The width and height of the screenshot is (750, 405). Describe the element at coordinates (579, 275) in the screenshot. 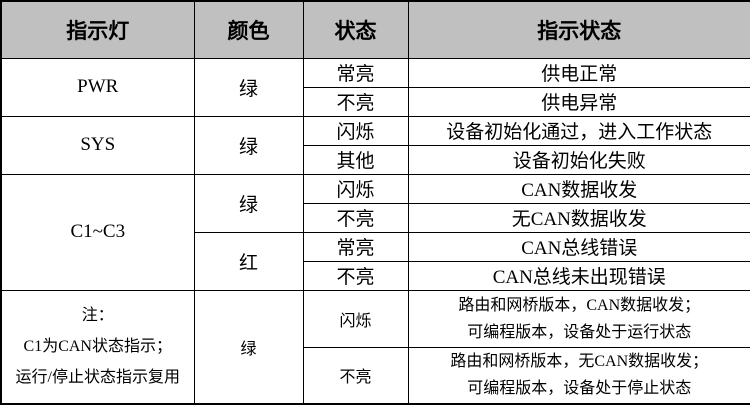

I see `cell-can-red-desc-off: CAN总线未出现错误` at that location.